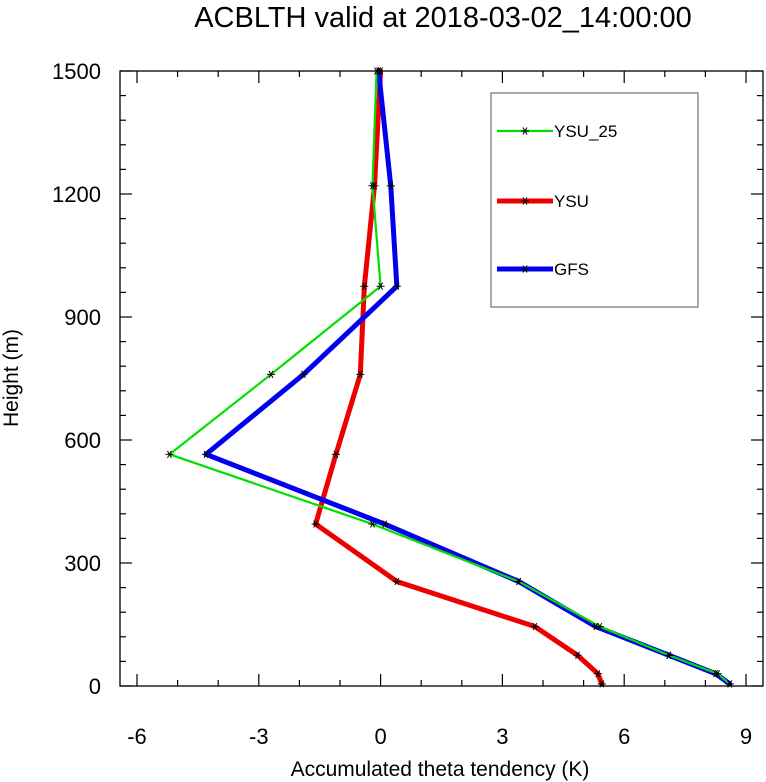 Image resolution: width=766 pixels, height=782 pixels. I want to click on legend-label-gfs: GFS, so click(571, 269).